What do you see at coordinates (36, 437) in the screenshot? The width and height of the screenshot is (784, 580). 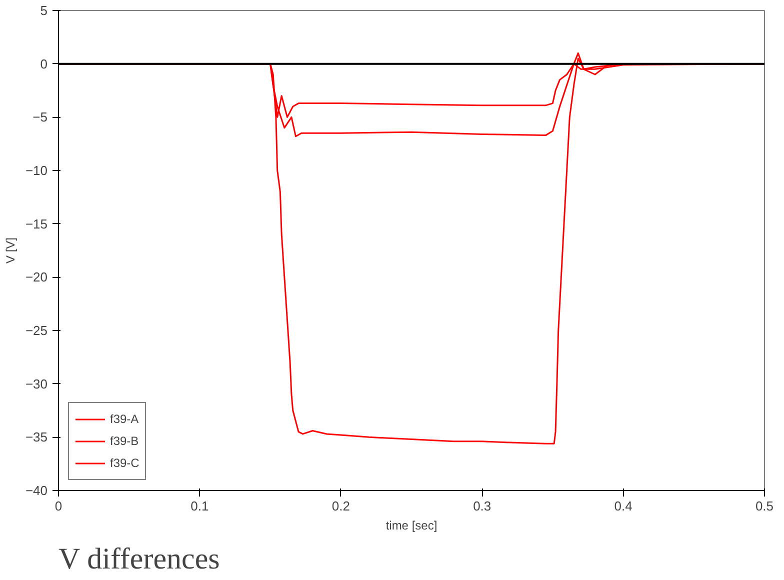 I see `y-tick-label: −35` at bounding box center [36, 437].